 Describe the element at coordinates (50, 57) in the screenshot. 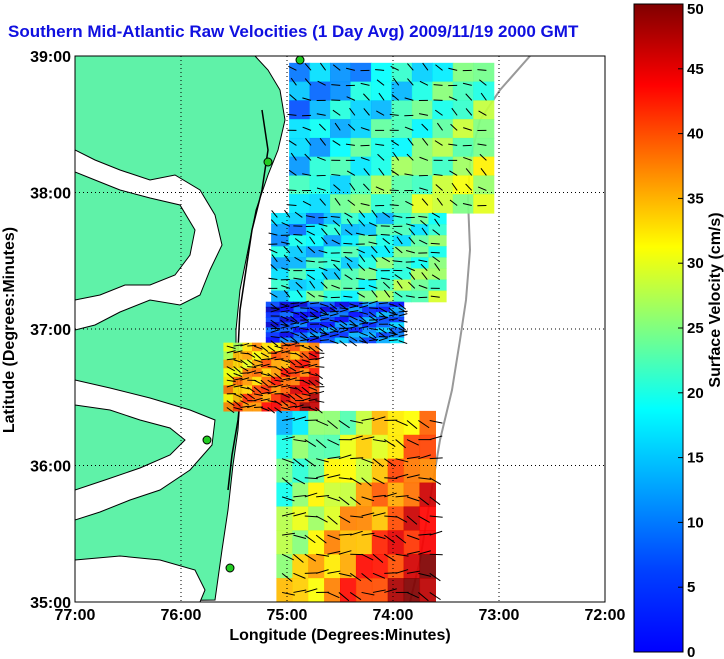

I see `y-tick-label: 39:00` at that location.